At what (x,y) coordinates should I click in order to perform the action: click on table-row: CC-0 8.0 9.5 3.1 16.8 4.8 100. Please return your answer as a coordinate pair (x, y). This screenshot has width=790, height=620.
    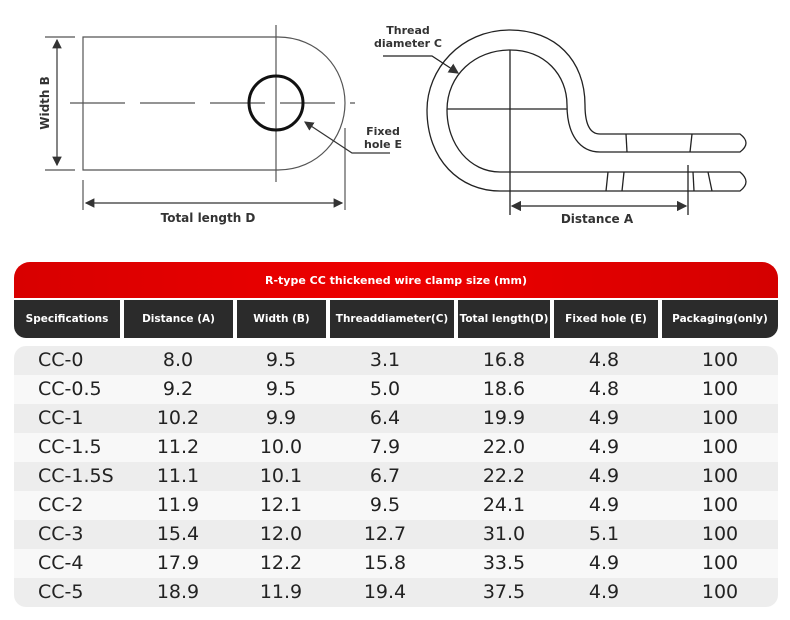
    Looking at the image, I should click on (396, 360).